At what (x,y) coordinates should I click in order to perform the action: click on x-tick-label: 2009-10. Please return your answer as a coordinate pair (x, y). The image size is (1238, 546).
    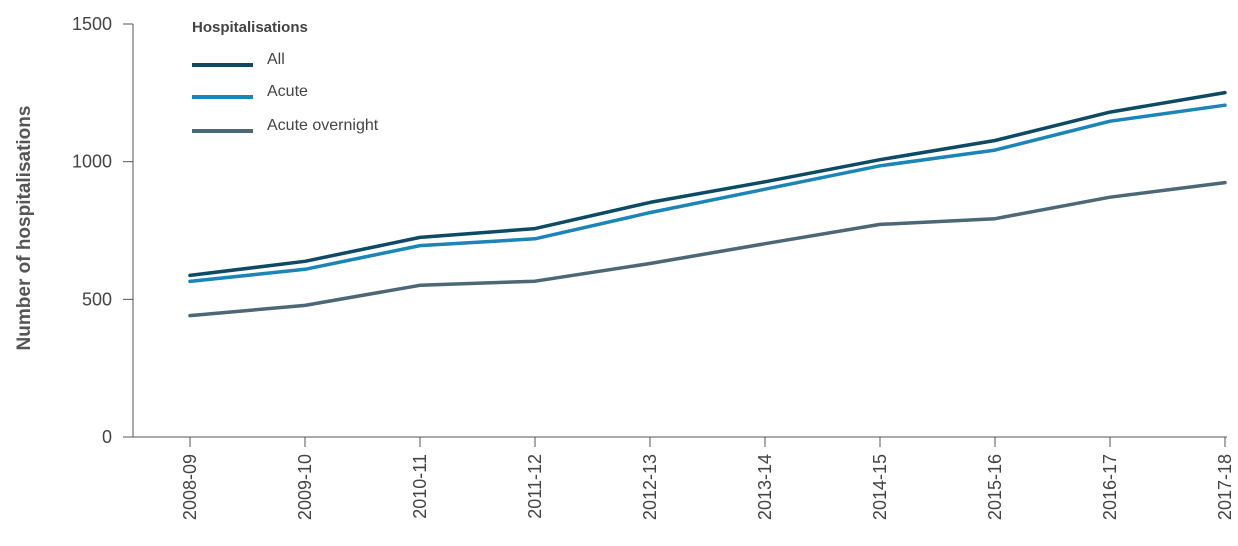
    Looking at the image, I should click on (305, 487).